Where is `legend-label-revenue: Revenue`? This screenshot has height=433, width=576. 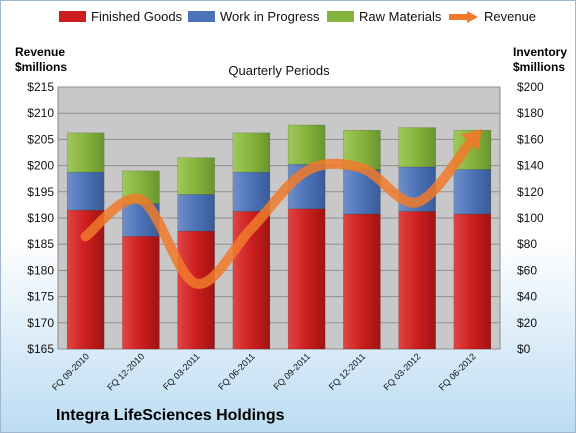
legend-label-revenue: Revenue is located at coordinates (510, 16).